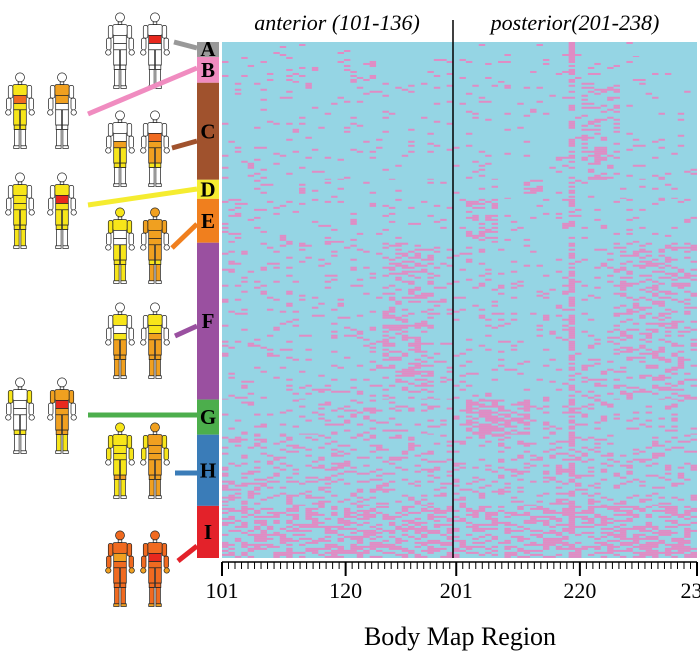  What do you see at coordinates (20, 412) in the screenshot?
I see `body-region-pelvis` at bounding box center [20, 412].